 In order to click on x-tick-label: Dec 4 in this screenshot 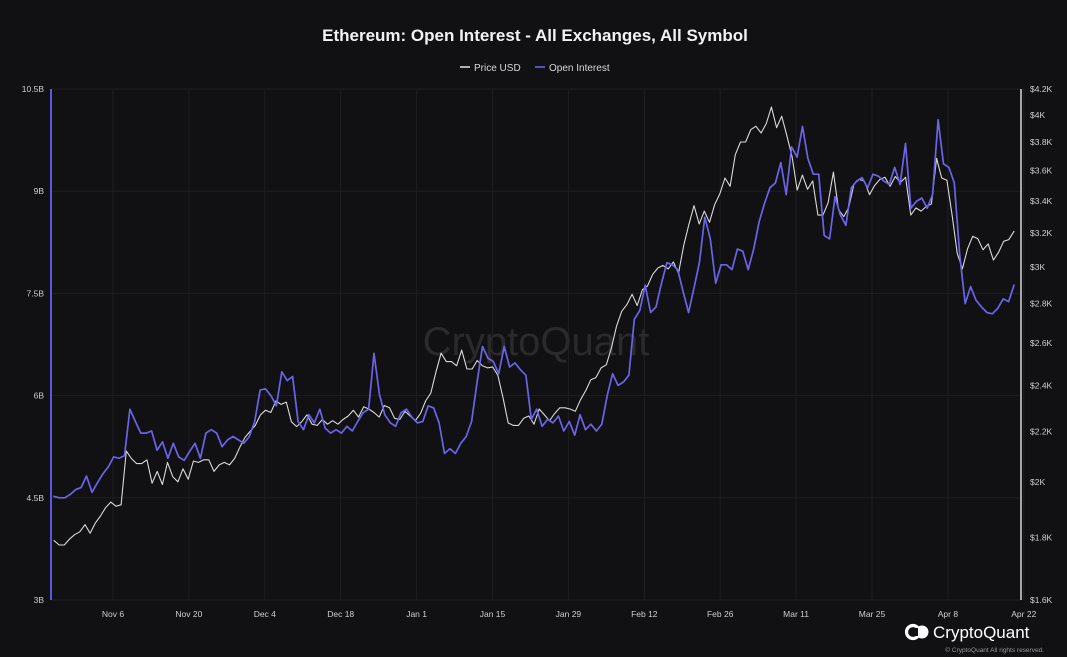, I will do `click(265, 614)`.